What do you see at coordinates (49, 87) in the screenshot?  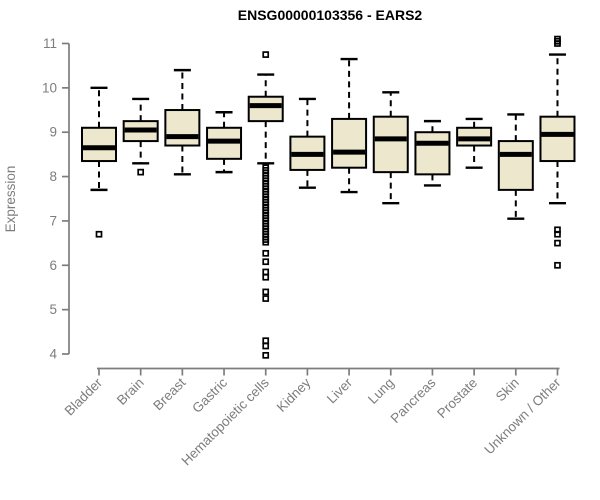 I see `y-tick-label: 10` at bounding box center [49, 87].